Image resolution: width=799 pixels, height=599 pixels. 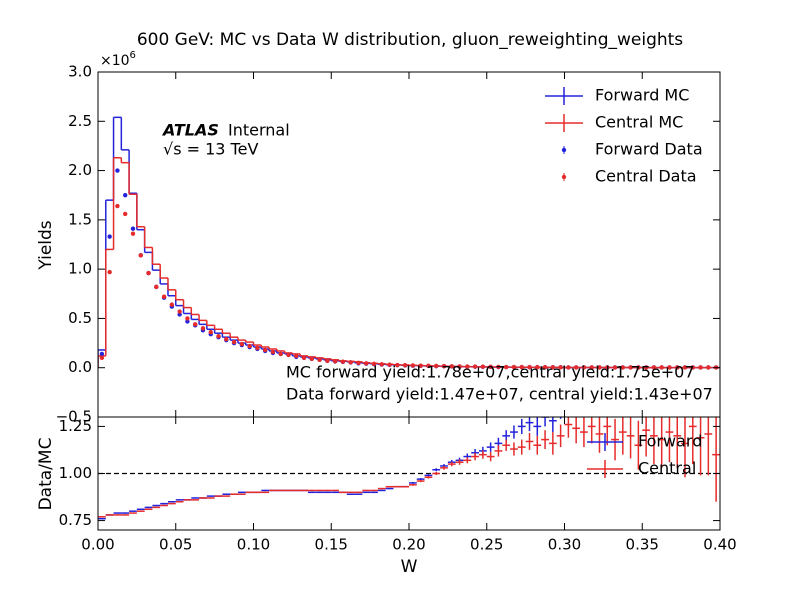 What do you see at coordinates (670, 441) in the screenshot?
I see `legend-label: Forward` at bounding box center [670, 441].